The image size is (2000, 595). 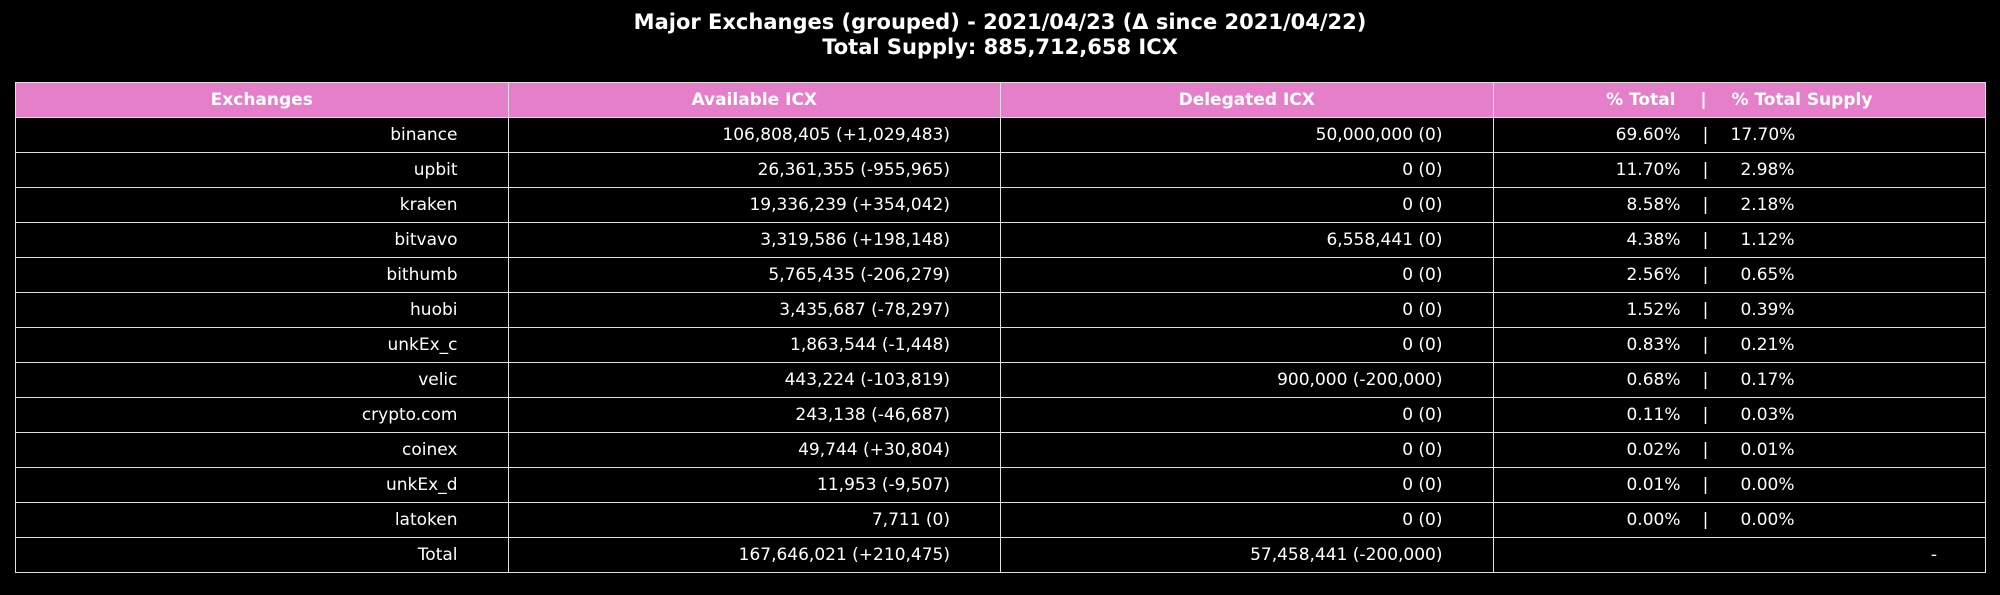 What do you see at coordinates (1648, 170) in the screenshot?
I see `cell-pct-total: 11.70%` at bounding box center [1648, 170].